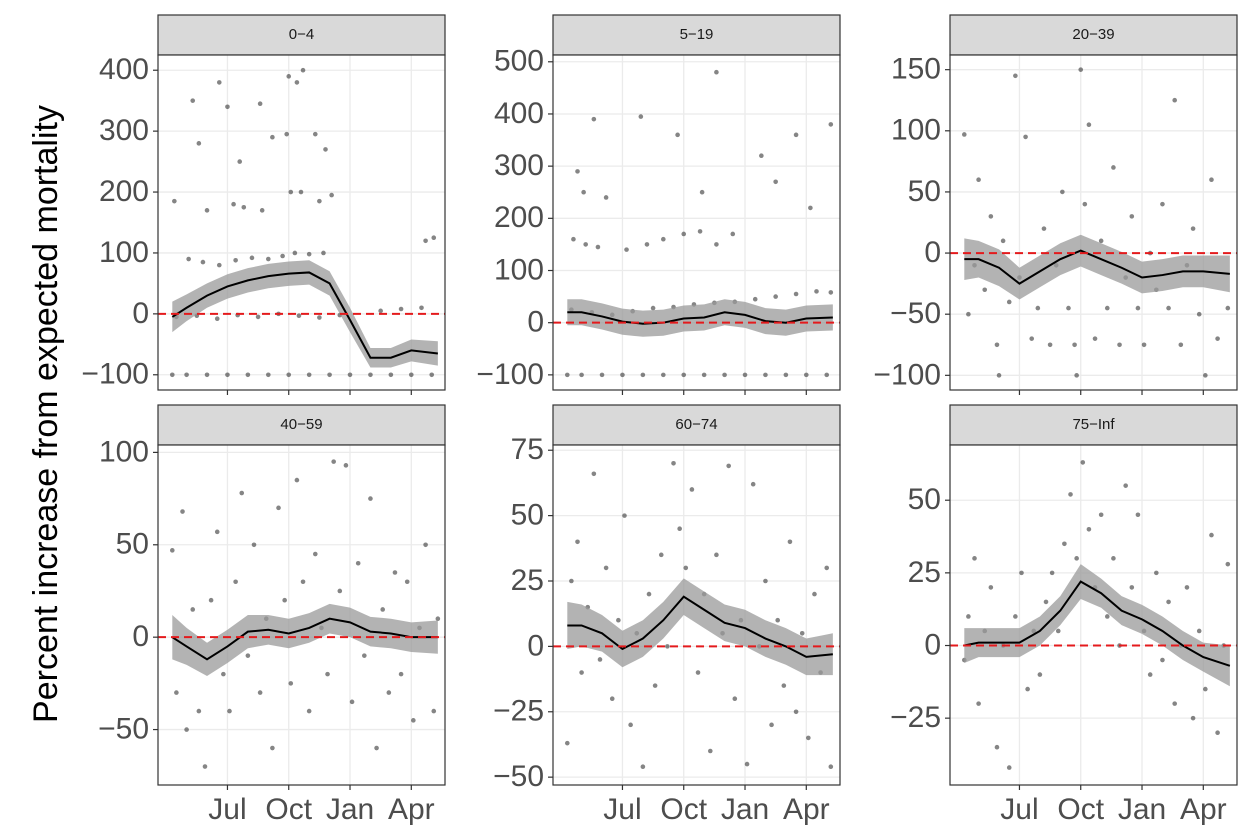 This screenshot has width=1239, height=834. What do you see at coordinates (622, 809) in the screenshot?
I see `x-tick-label: Jul` at bounding box center [622, 809].